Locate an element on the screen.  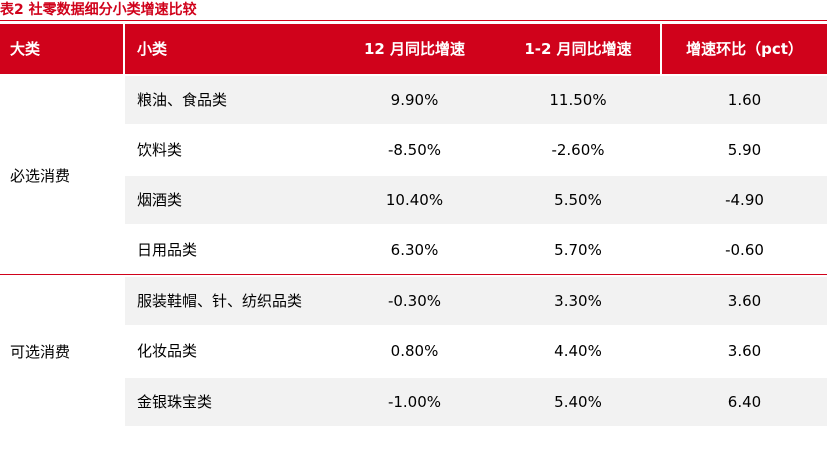
category-label: 可选消费 is located at coordinates (40, 352).